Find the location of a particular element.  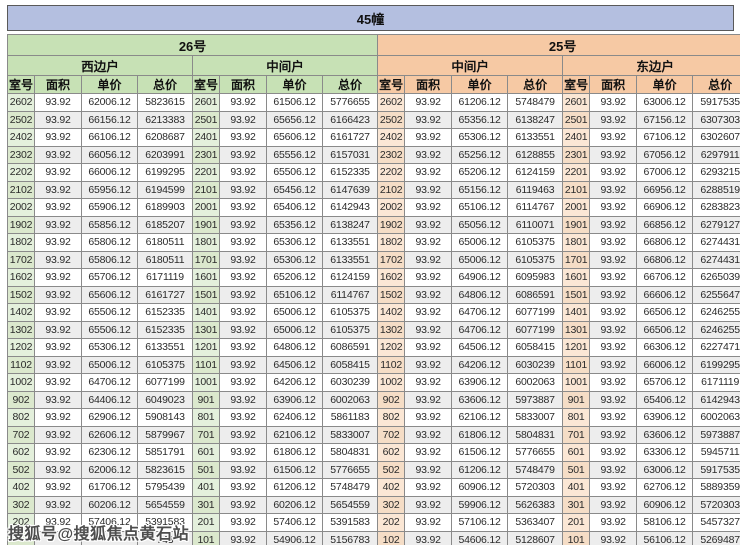

room-number-cell: 2602 is located at coordinates (391, 102).